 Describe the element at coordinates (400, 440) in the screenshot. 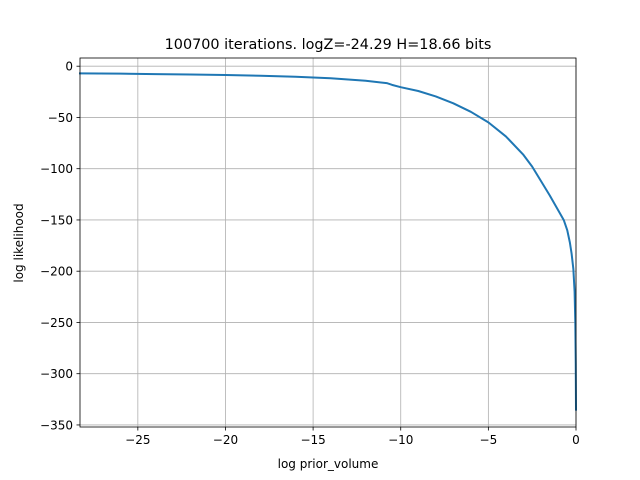

I see `x-tick-label: −10` at that location.